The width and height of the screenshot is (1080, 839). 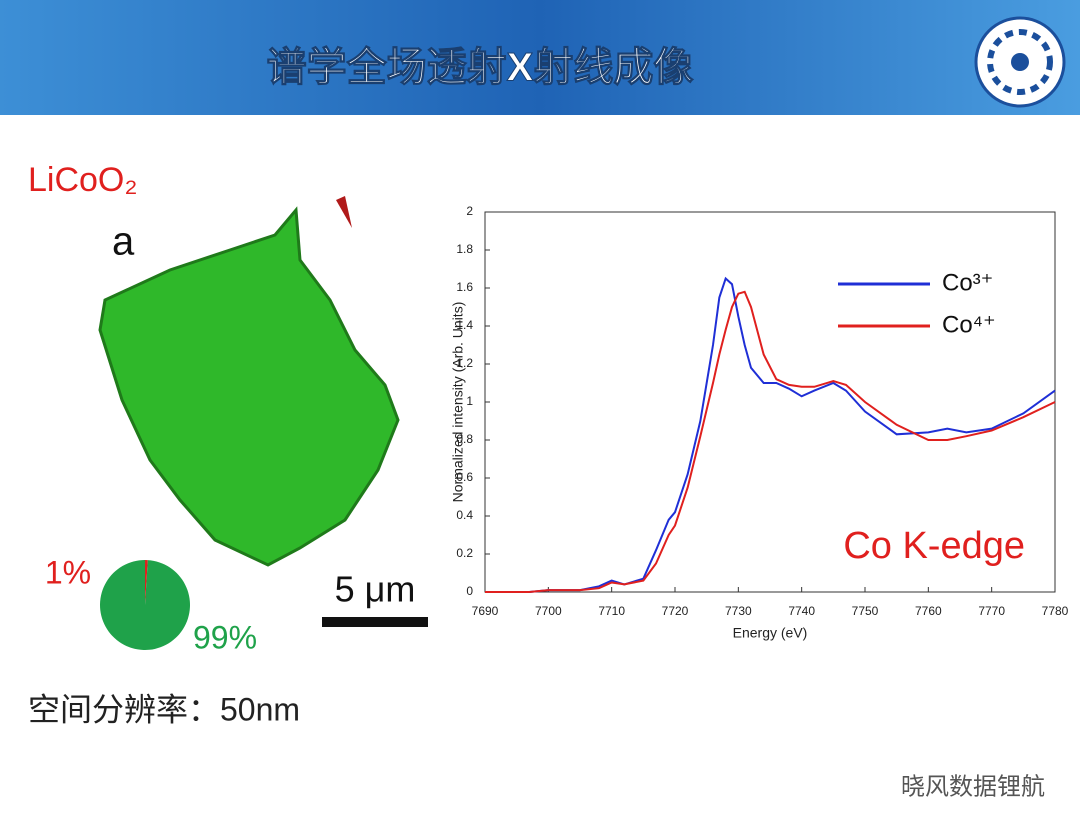 I want to click on pie-label: 1%, so click(x=68, y=572).